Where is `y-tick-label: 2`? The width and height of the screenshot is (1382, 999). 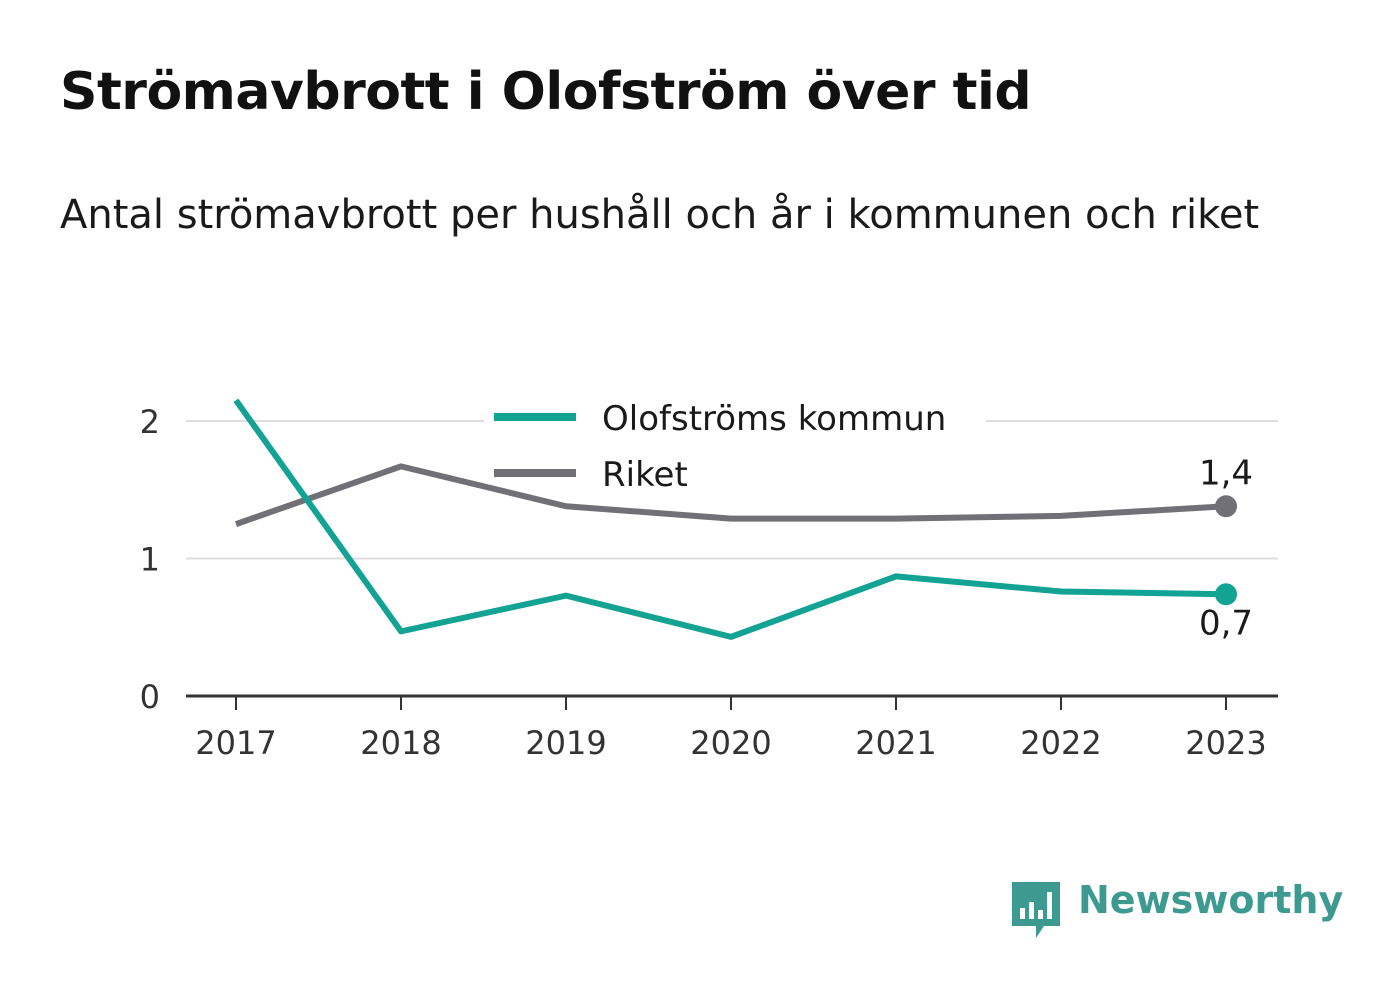
y-tick-label: 2 is located at coordinates (150, 422).